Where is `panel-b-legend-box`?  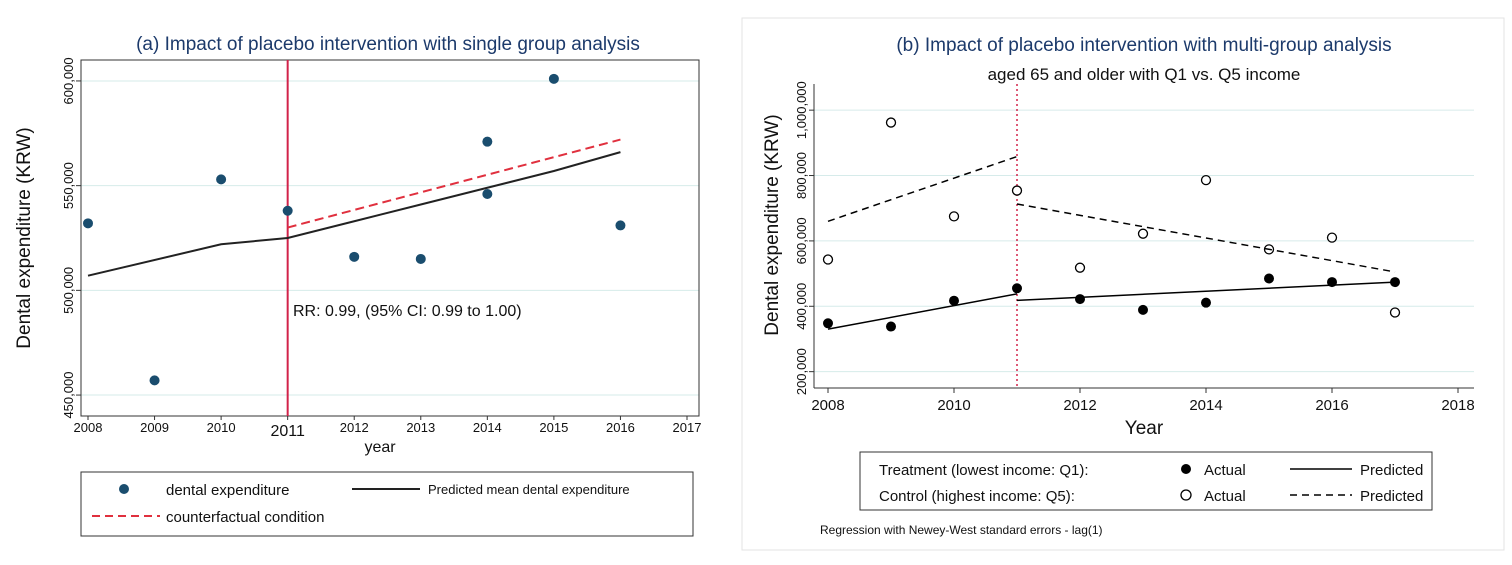 panel-b-legend-box is located at coordinates (1146, 481).